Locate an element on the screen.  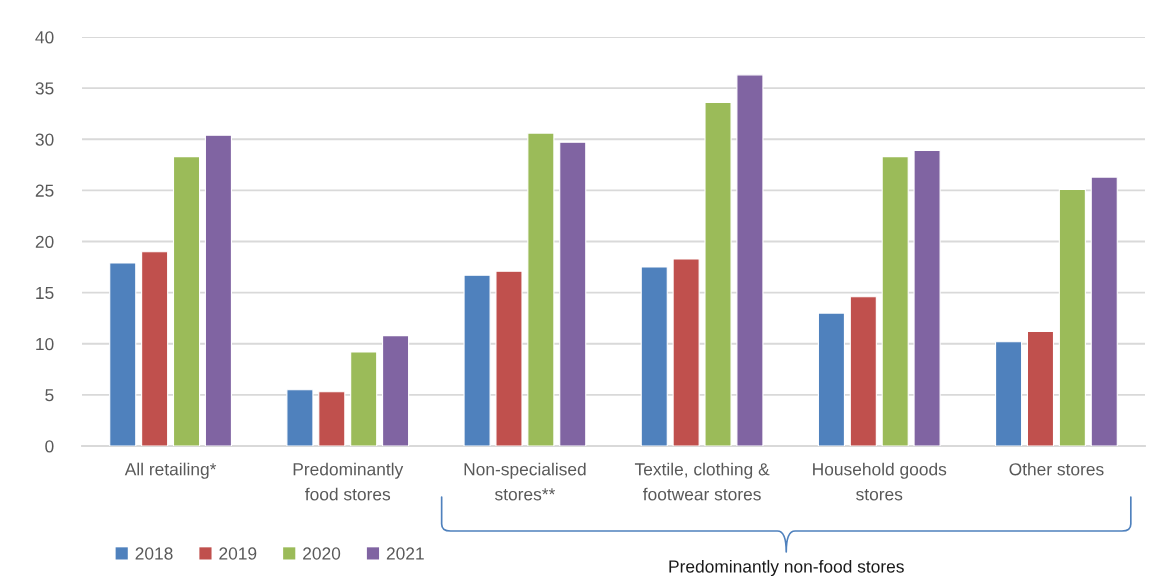
legend-label: 2019 is located at coordinates (238, 553).